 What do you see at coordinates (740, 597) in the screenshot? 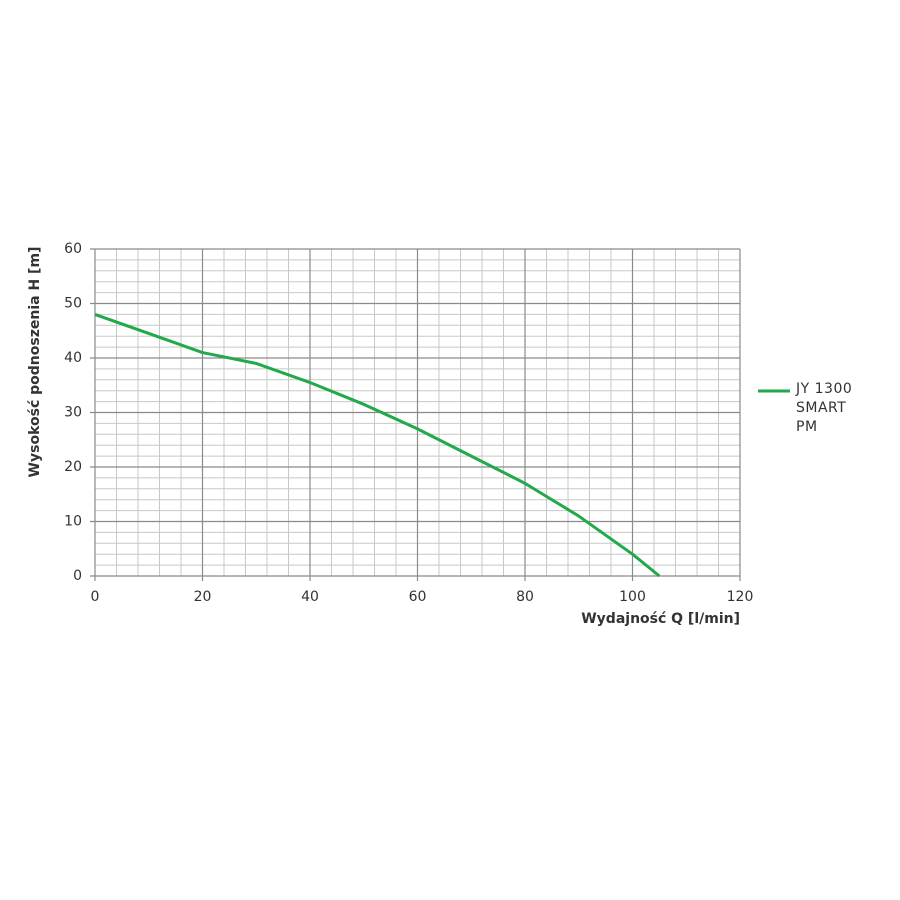
I see `x-tick-label: 120` at bounding box center [740, 597].